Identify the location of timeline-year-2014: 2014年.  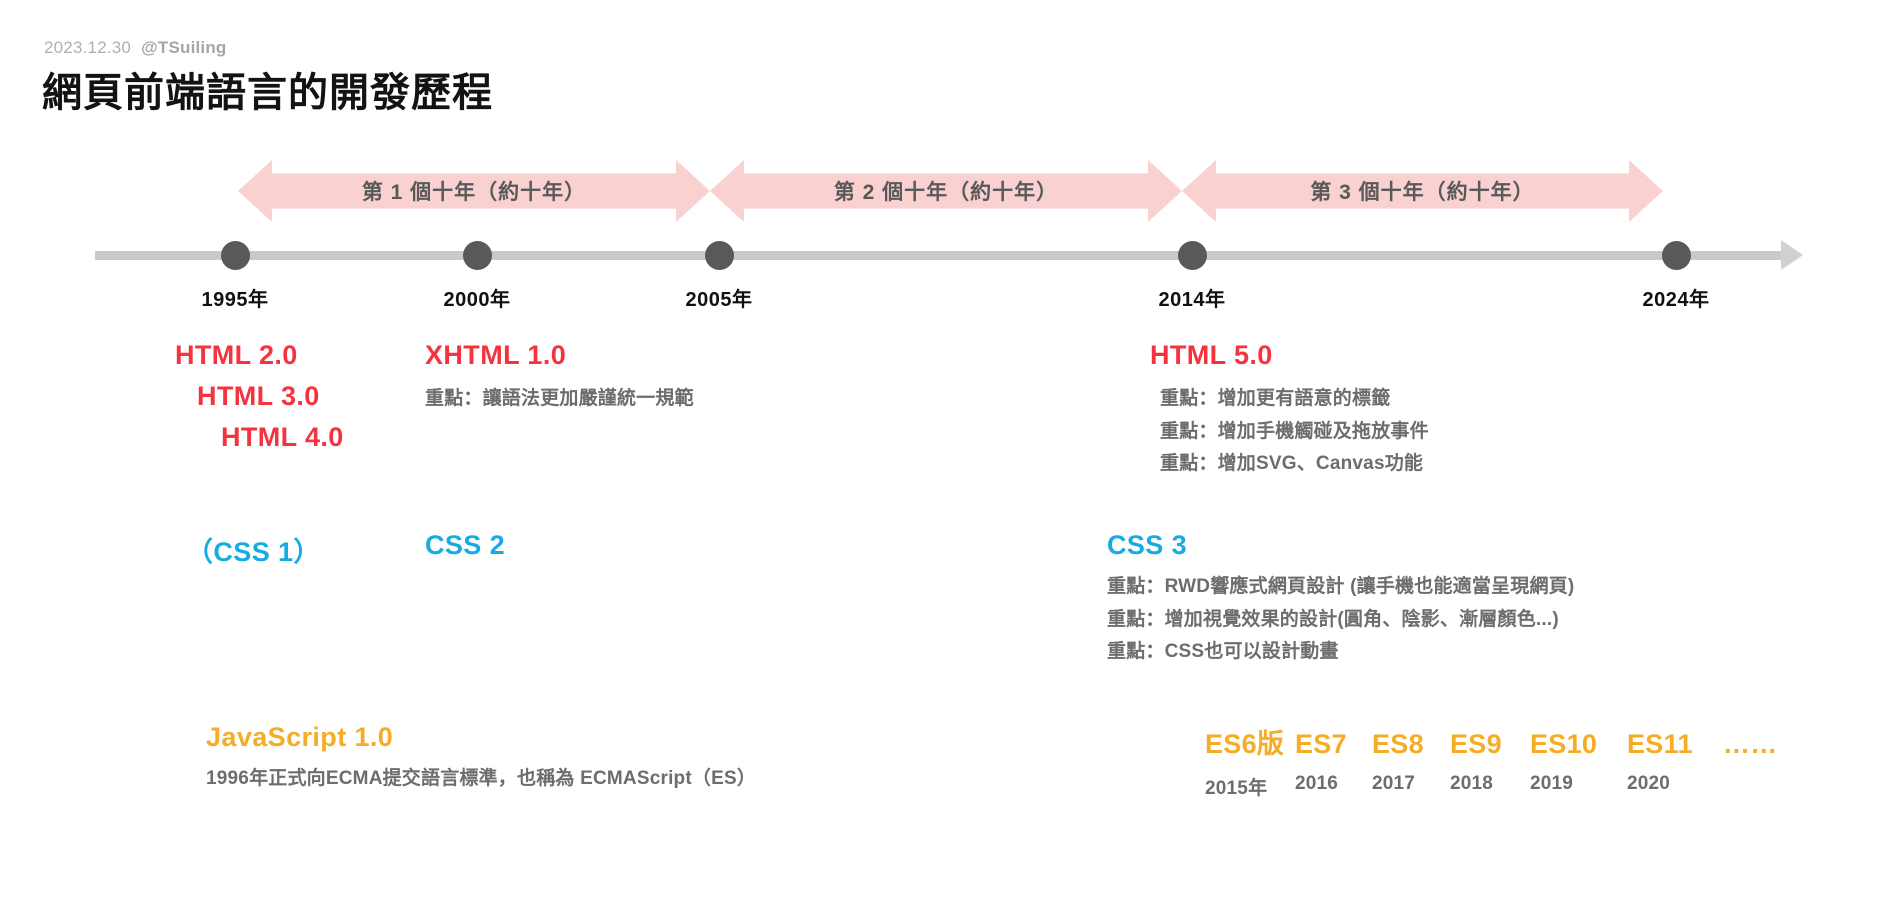
(1192, 300).